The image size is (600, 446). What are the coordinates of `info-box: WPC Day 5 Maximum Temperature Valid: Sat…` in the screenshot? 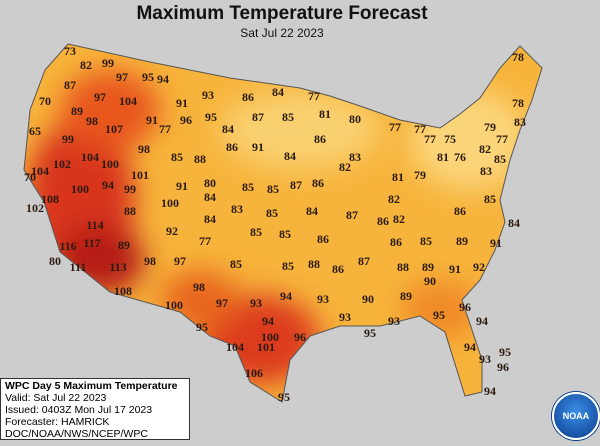 It's located at (95, 409).